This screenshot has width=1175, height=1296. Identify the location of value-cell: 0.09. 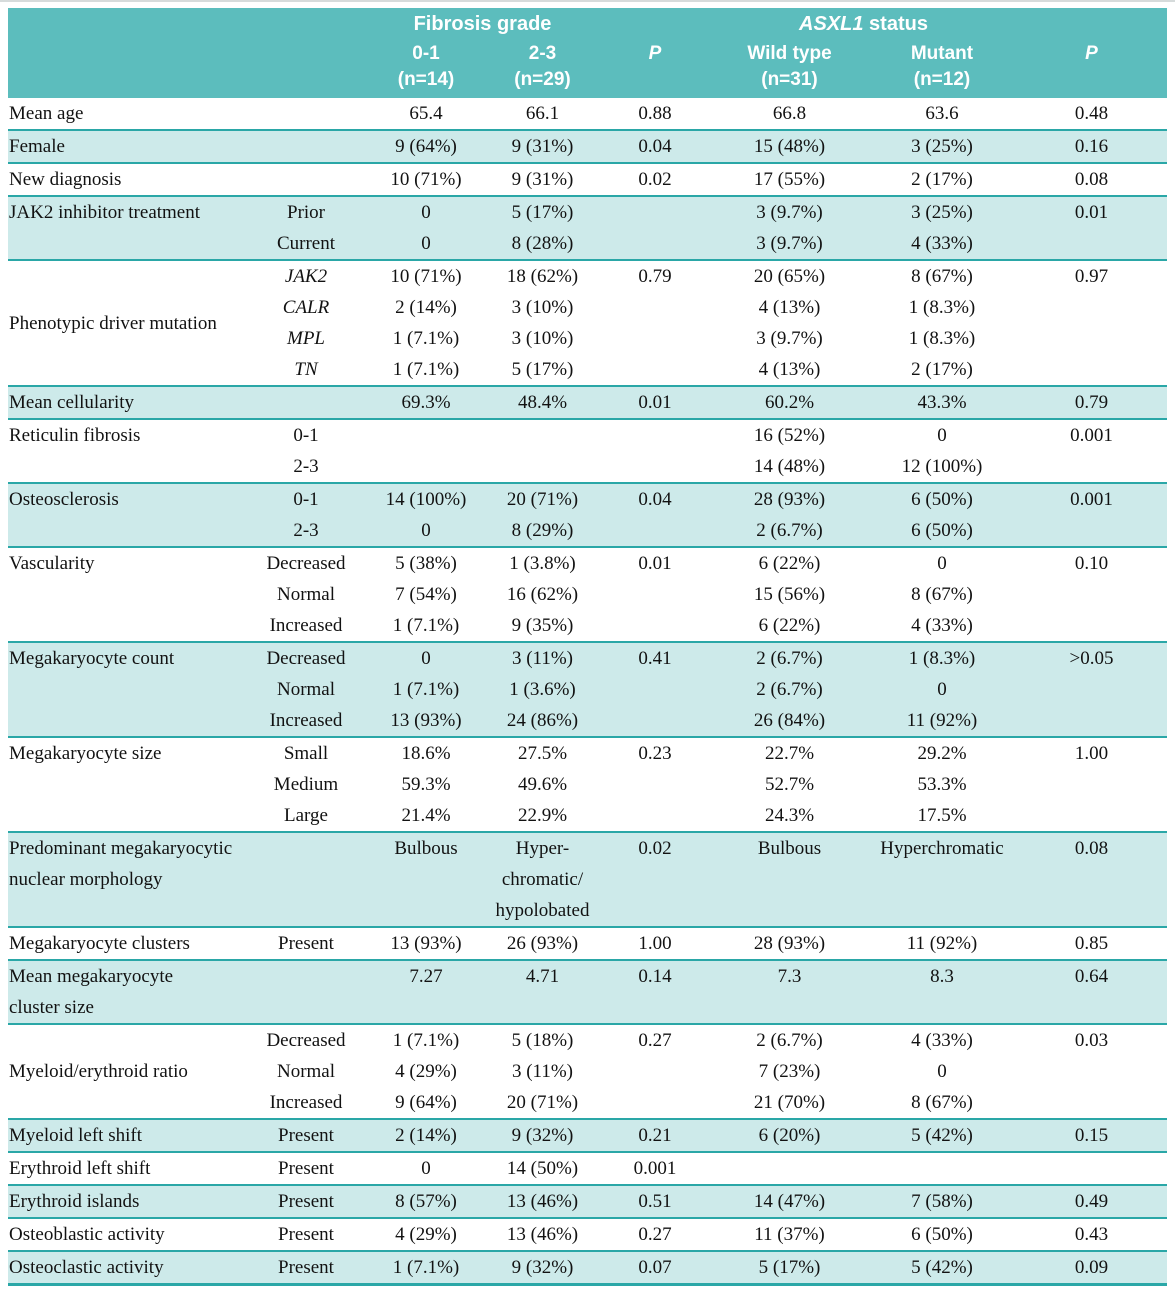
(1091, 1267).